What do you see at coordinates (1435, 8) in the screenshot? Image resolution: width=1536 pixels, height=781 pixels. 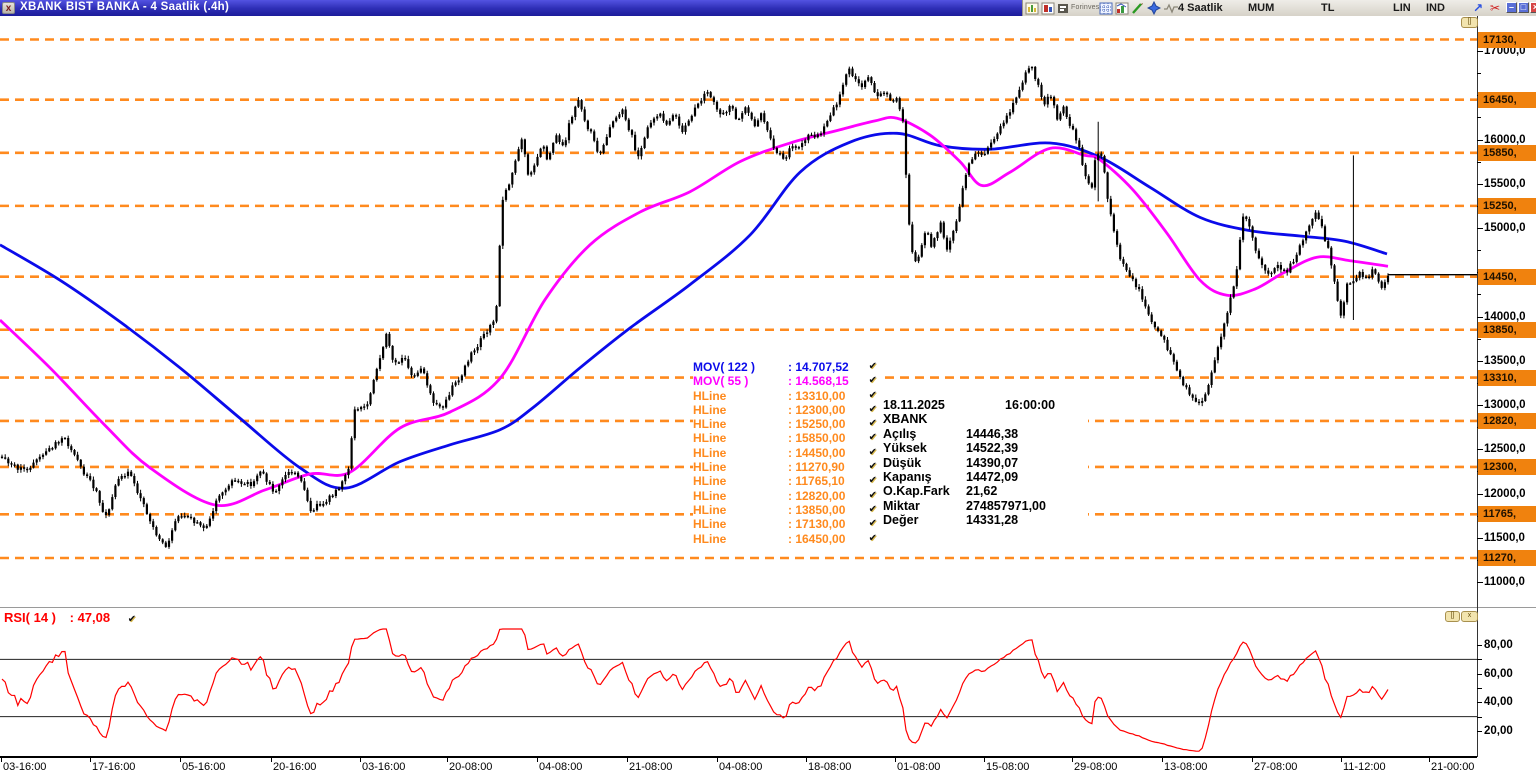 I see `mode-indicator-button: IND` at bounding box center [1435, 8].